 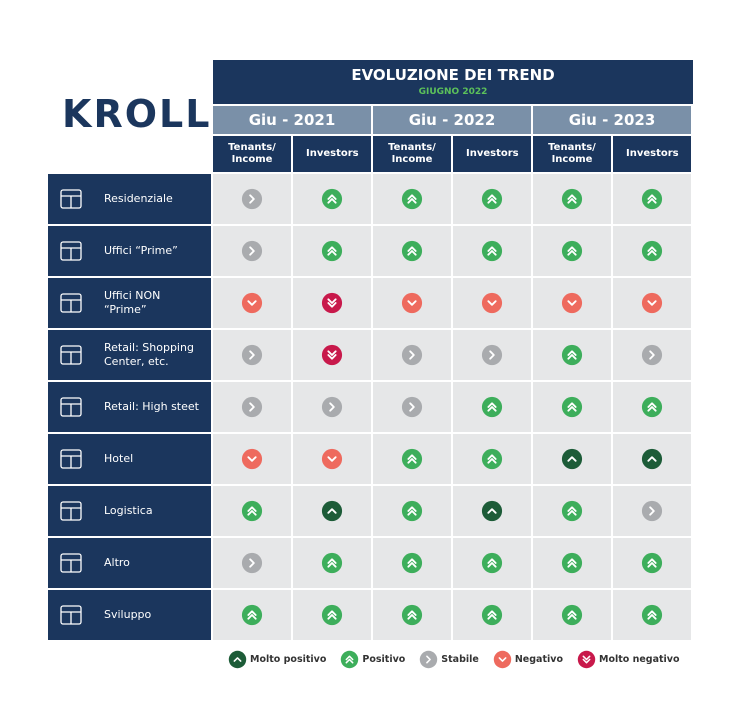 I want to click on legend-item: Positivo, so click(x=372, y=659).